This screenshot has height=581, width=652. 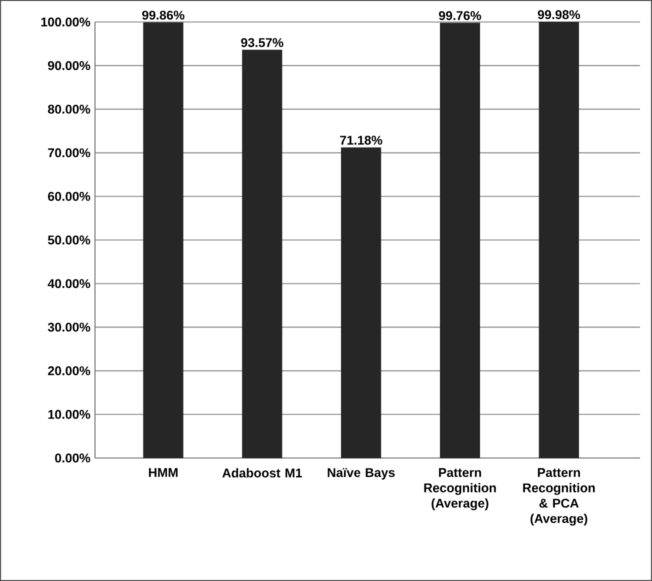 What do you see at coordinates (65, 22) in the screenshot?
I see `y-tick-label: 100.00%` at bounding box center [65, 22].